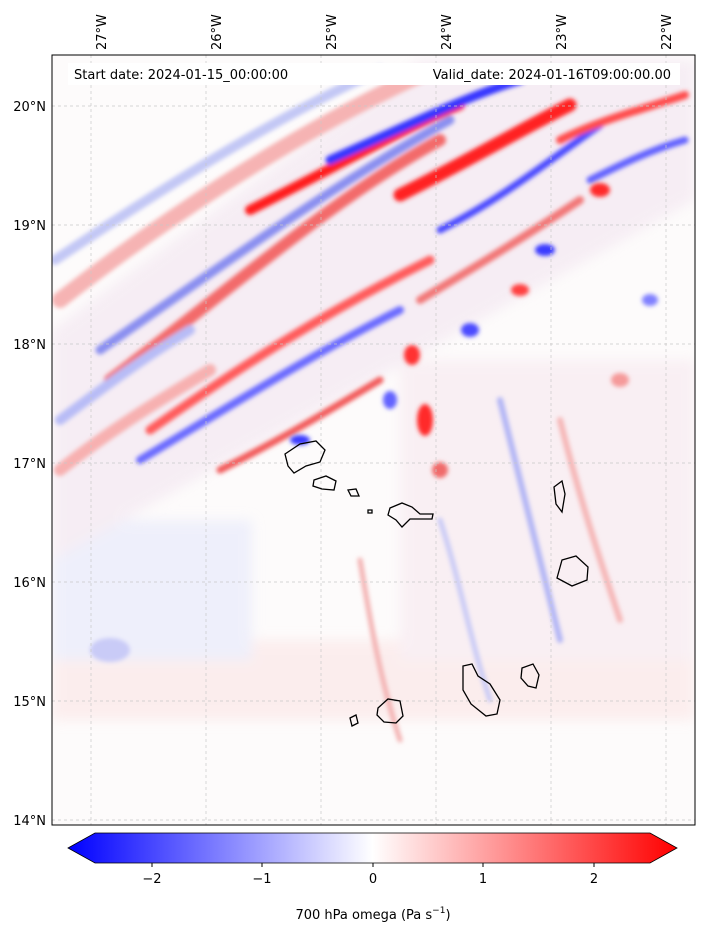 The height and width of the screenshot is (936, 703). Describe the element at coordinates (481, 690) in the screenshot. I see `island-santiago` at that location.